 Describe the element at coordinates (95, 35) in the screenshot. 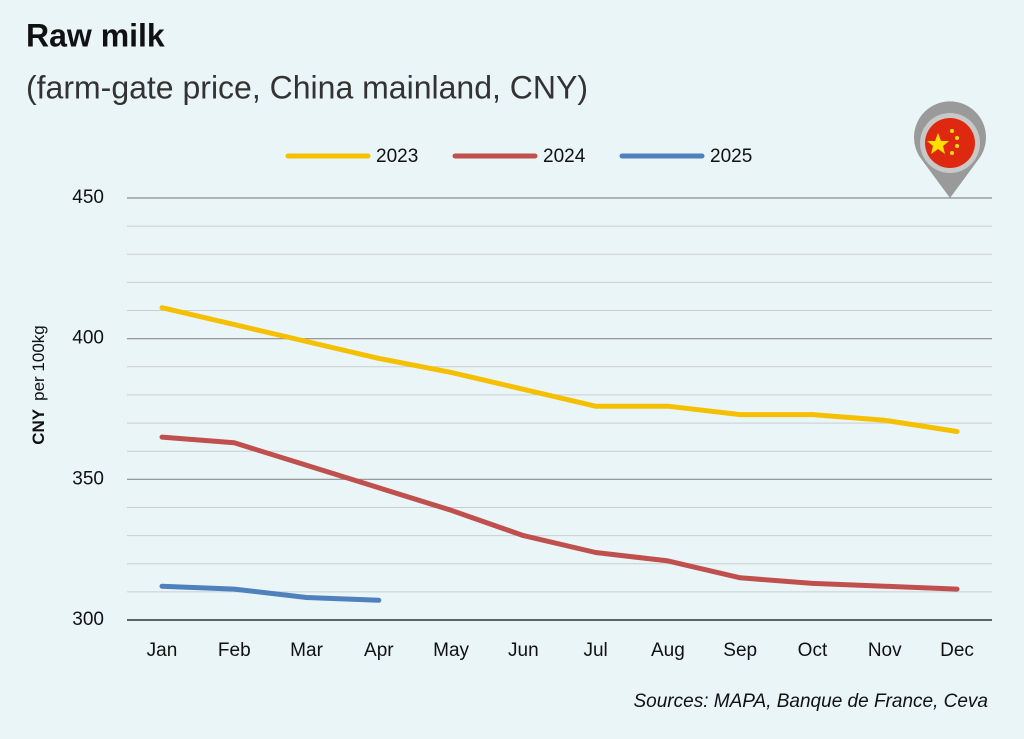

I see `chart-title: Raw milk` at that location.